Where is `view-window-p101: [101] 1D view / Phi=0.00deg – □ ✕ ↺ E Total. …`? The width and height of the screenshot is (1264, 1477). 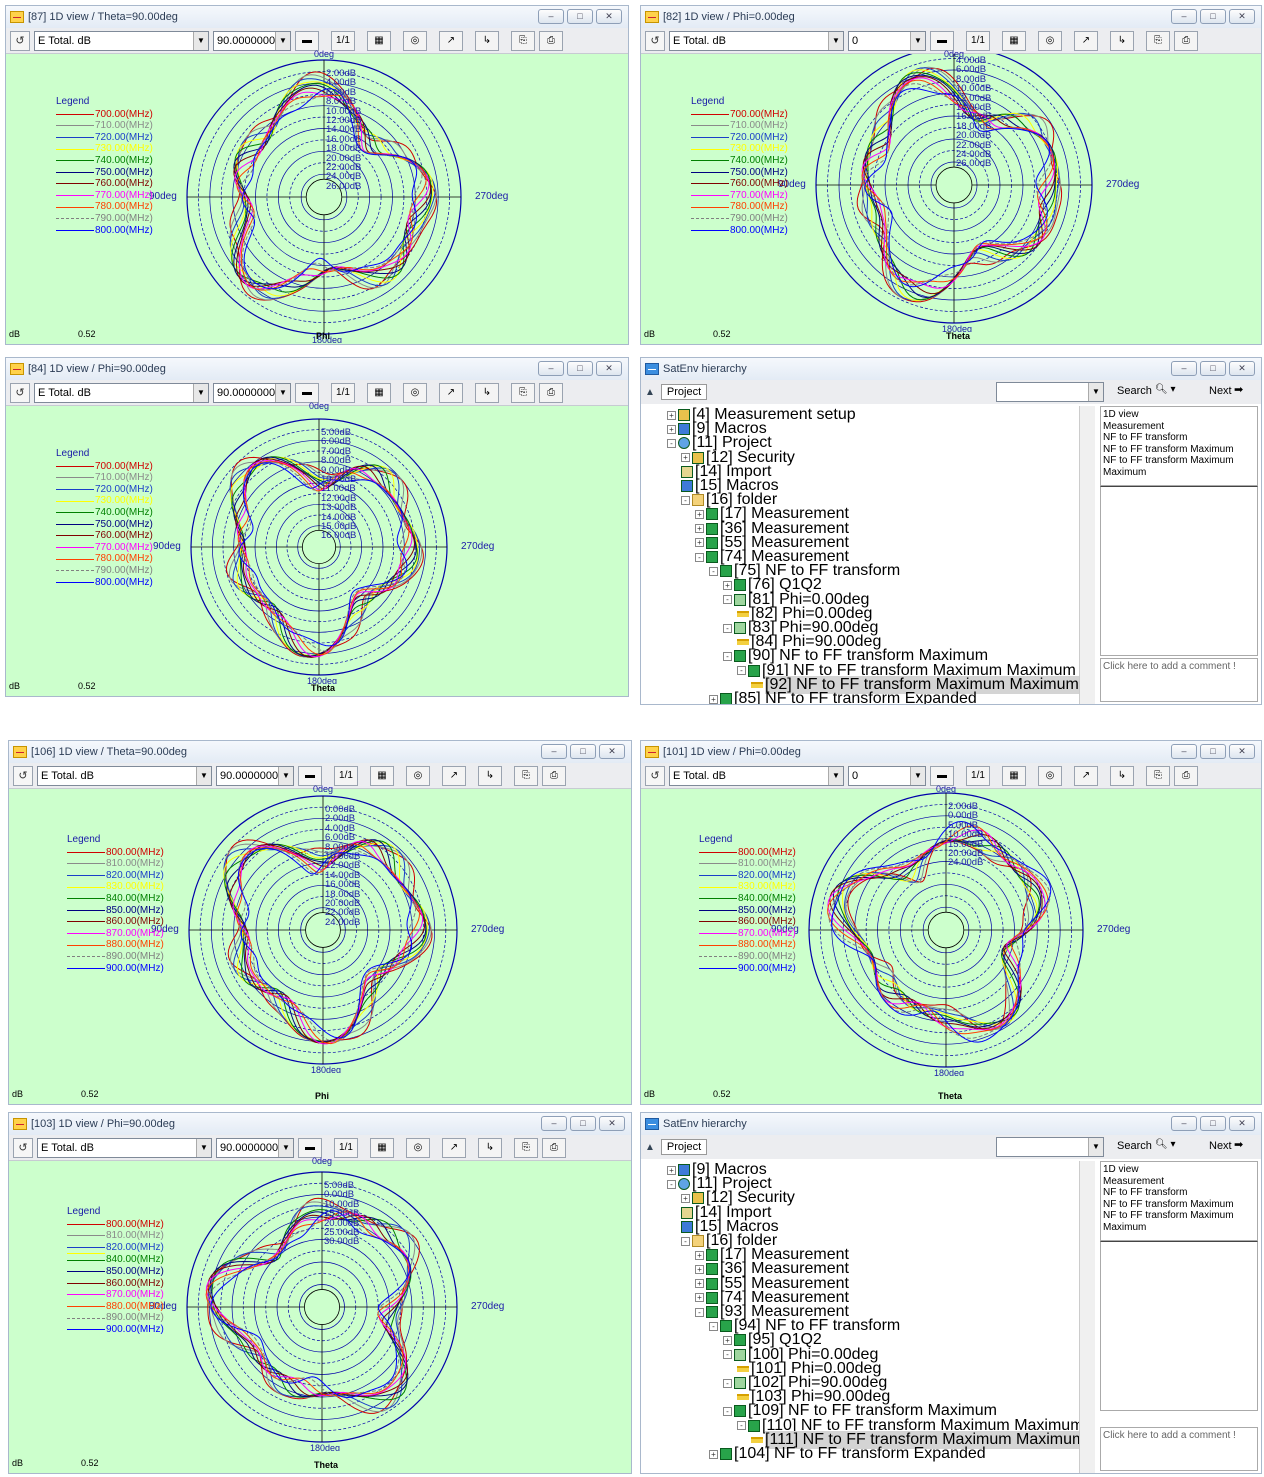
view-window-p101: [101] 1D view / Phi=0.00deg – □ ✕ ↺ E Total. … is located at coordinates (951, 922).